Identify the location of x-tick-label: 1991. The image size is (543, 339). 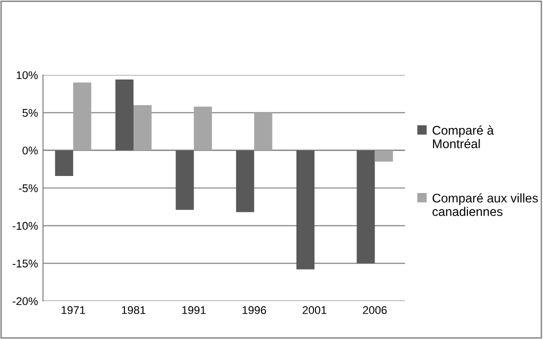
(194, 310).